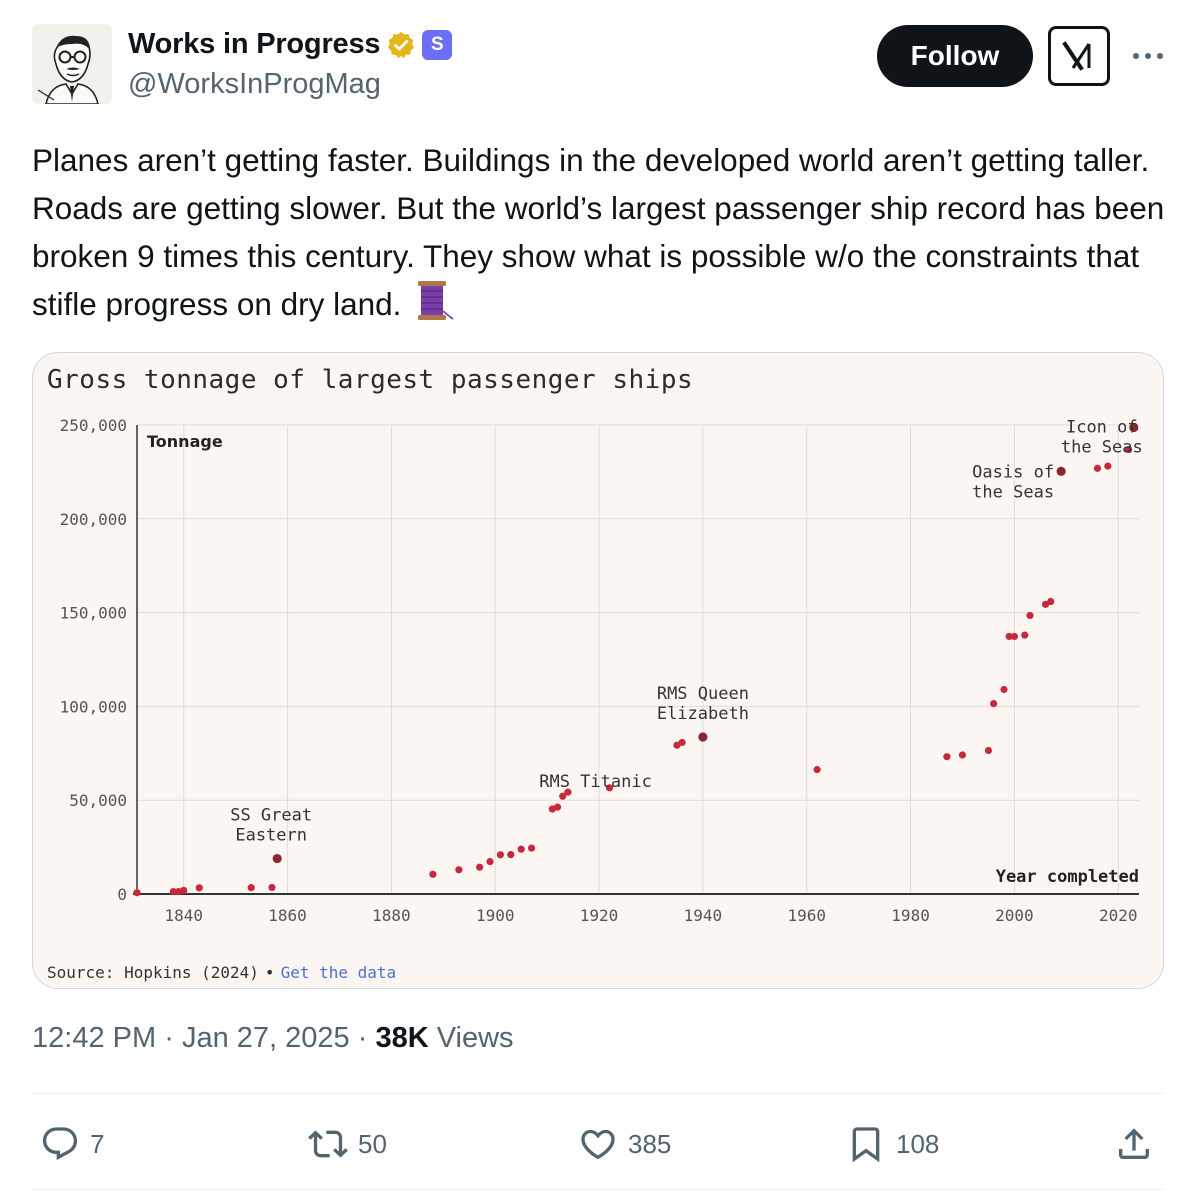  I want to click on like-icon, so click(598, 1144).